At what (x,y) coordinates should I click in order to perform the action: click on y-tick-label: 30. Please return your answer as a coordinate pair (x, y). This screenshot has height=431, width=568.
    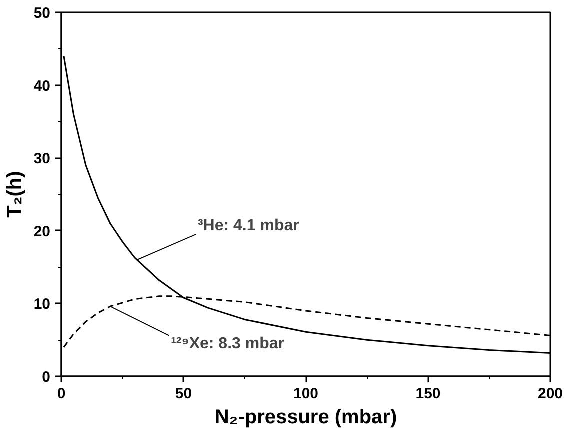
    Looking at the image, I should click on (42, 159).